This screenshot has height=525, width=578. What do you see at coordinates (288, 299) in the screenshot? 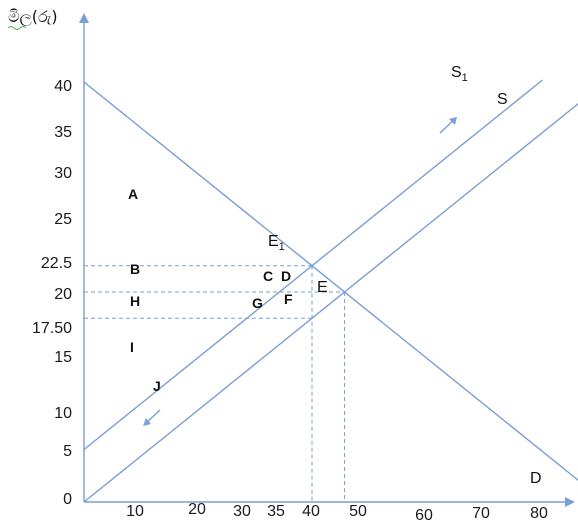
I see `region-label-f: F` at bounding box center [288, 299].